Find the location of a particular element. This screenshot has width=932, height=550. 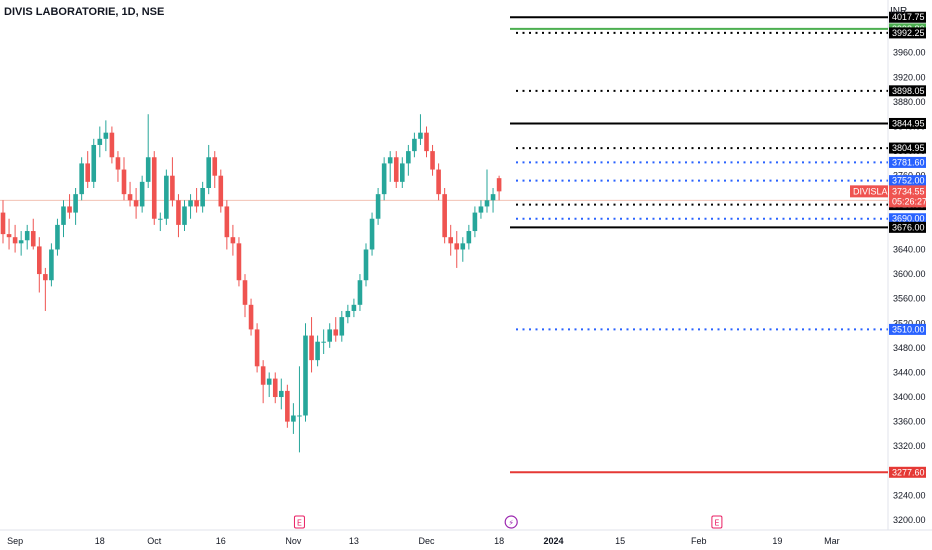

event-label: ⚡ is located at coordinates (511, 523).